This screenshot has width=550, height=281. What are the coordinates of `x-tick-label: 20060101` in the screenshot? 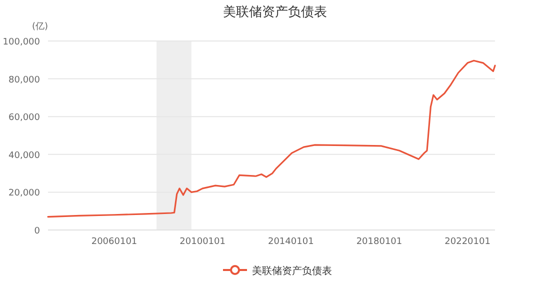 It's located at (114, 242).